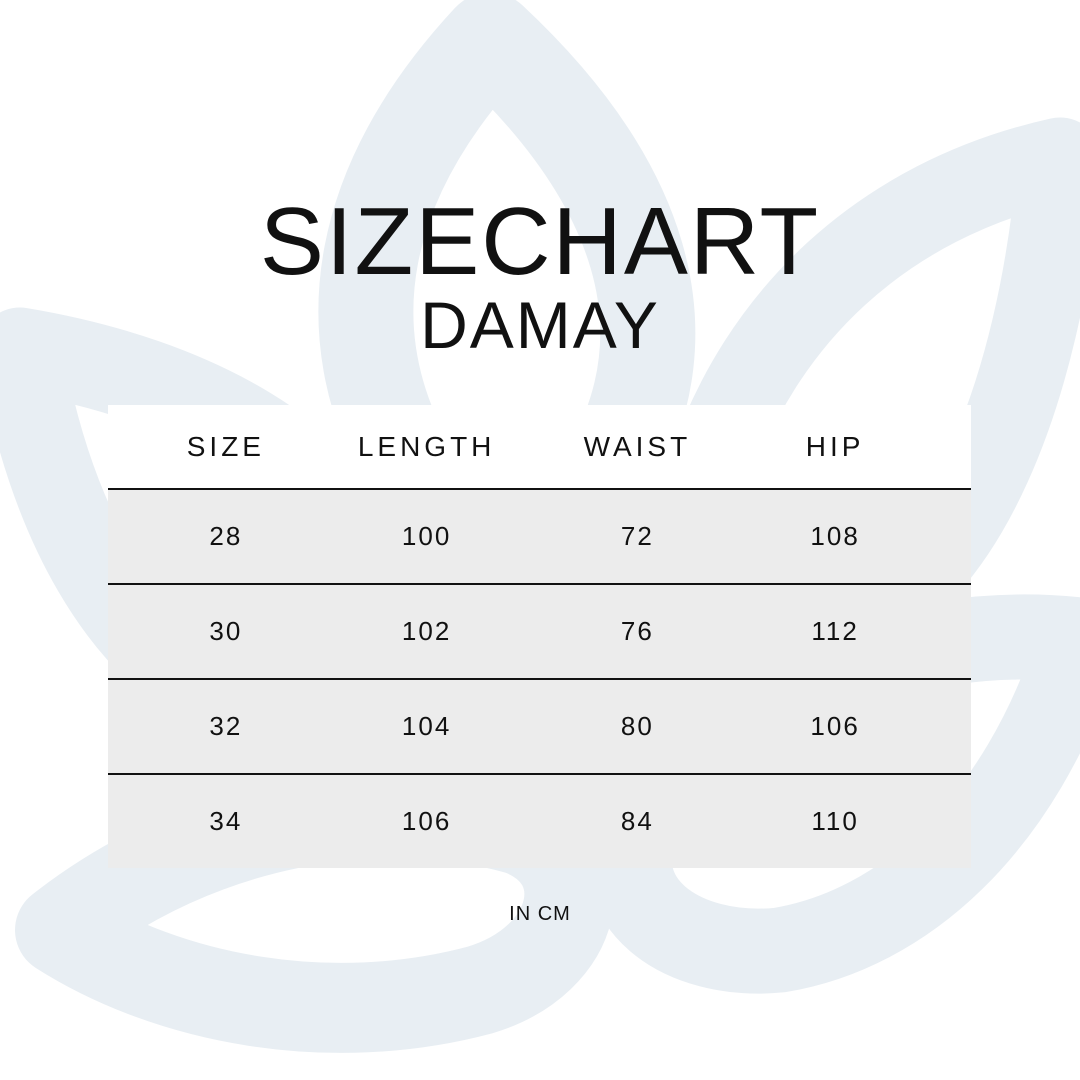 The image size is (1080, 1080). Describe the element at coordinates (835, 726) in the screenshot. I see `cell-hip: 106` at that location.